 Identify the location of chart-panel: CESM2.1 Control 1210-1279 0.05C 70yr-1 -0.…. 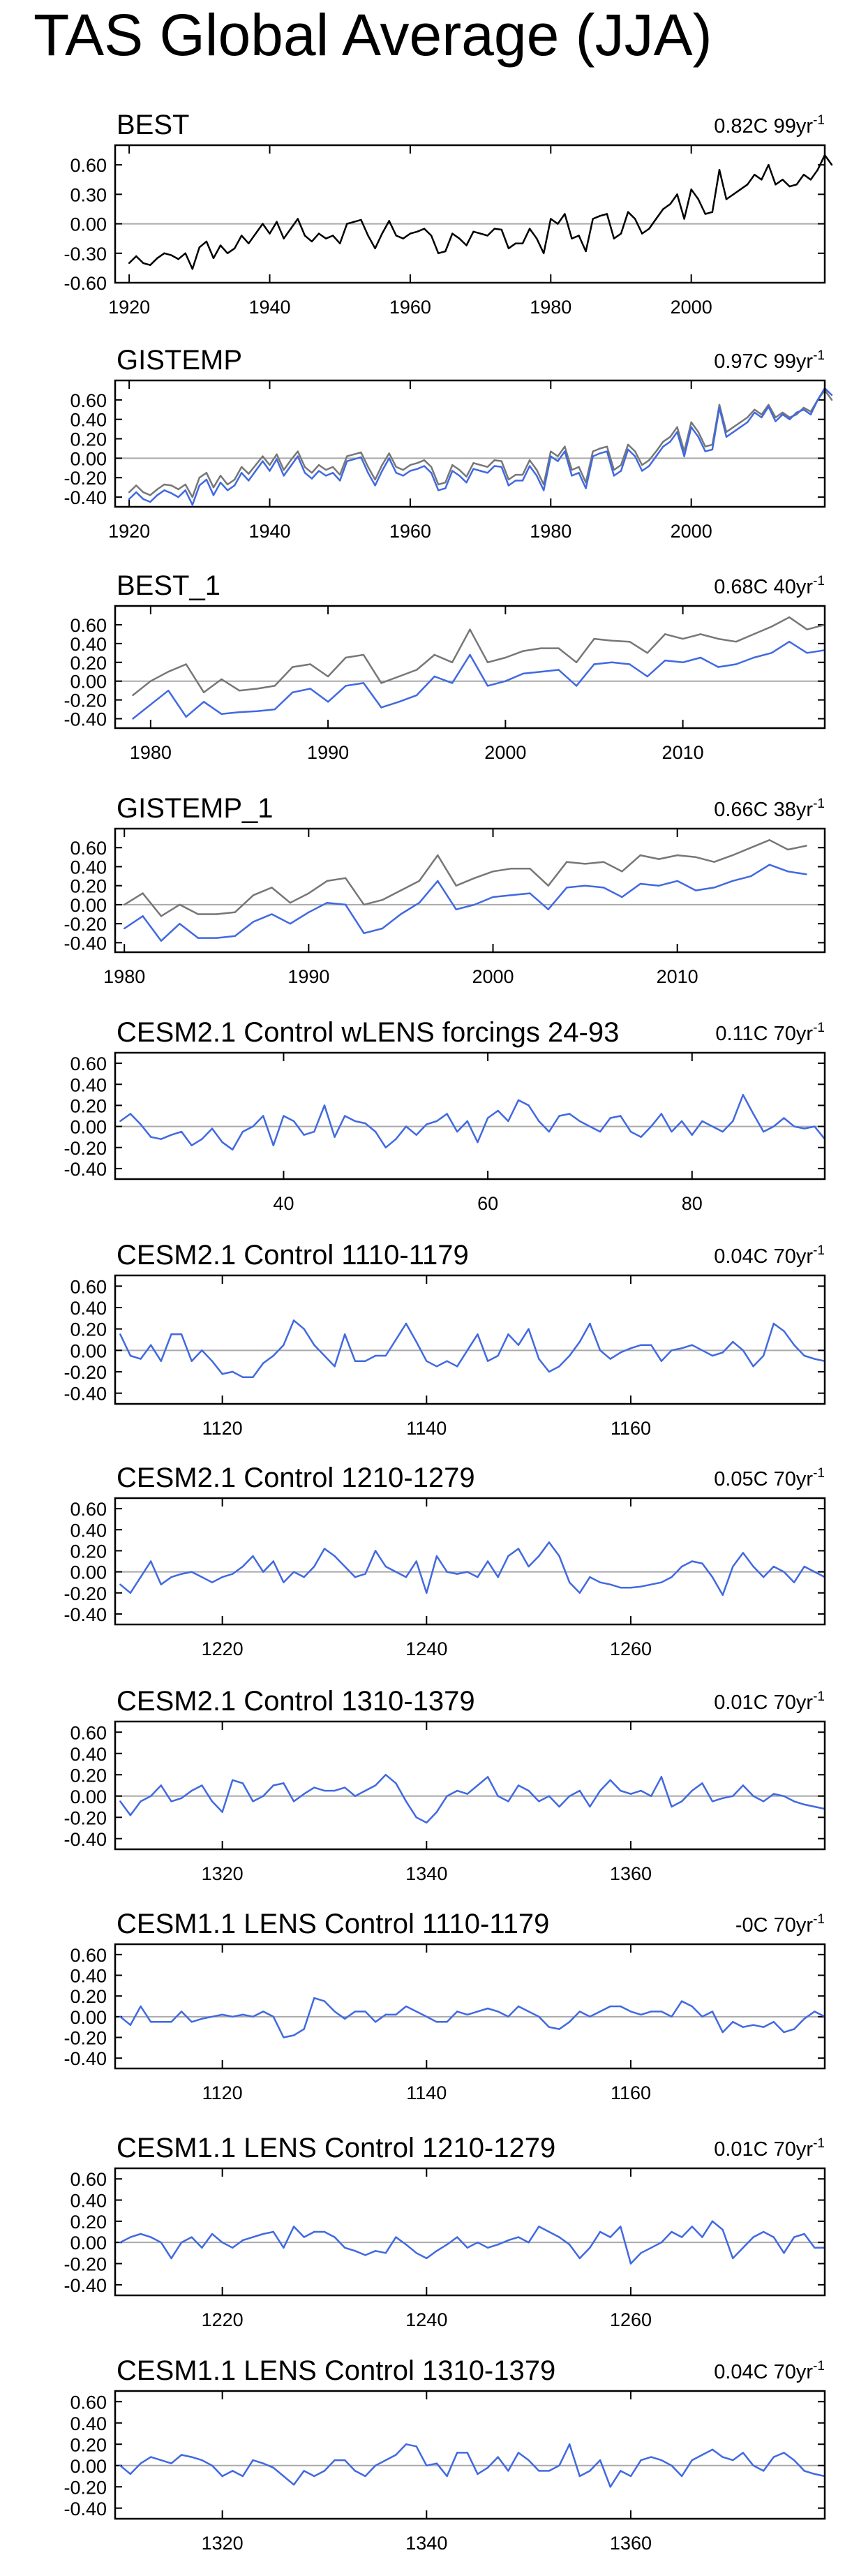
(444, 1561).